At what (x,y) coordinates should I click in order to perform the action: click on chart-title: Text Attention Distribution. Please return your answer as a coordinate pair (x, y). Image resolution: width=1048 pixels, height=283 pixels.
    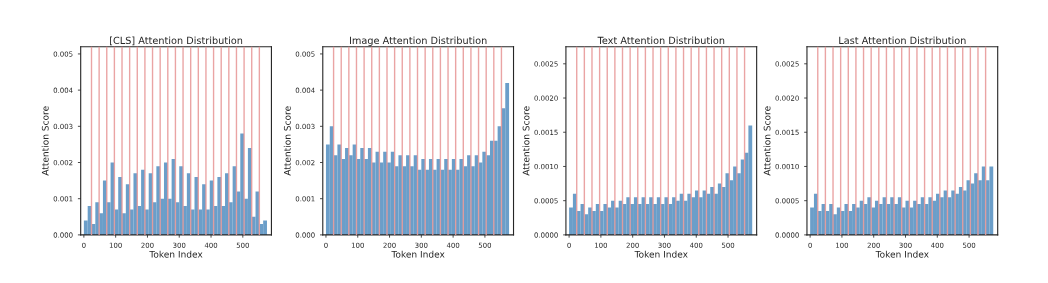
    Looking at the image, I should click on (661, 40).